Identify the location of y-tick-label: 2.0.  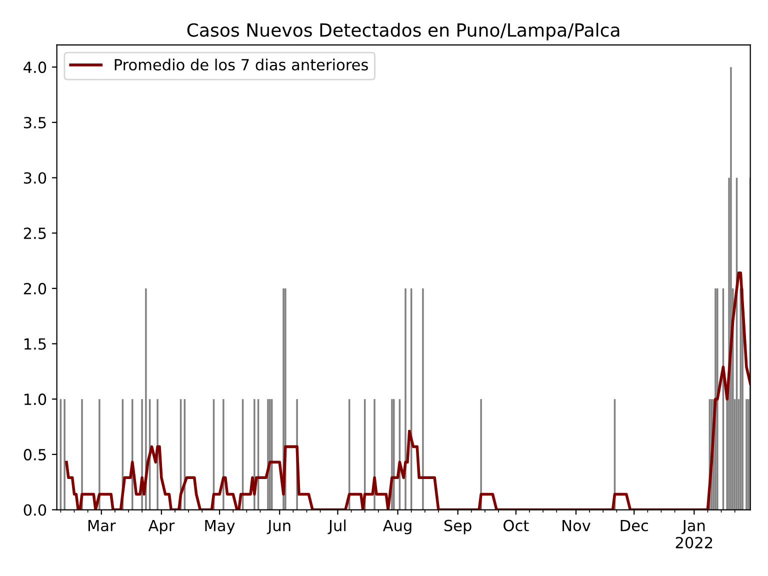
(35, 288).